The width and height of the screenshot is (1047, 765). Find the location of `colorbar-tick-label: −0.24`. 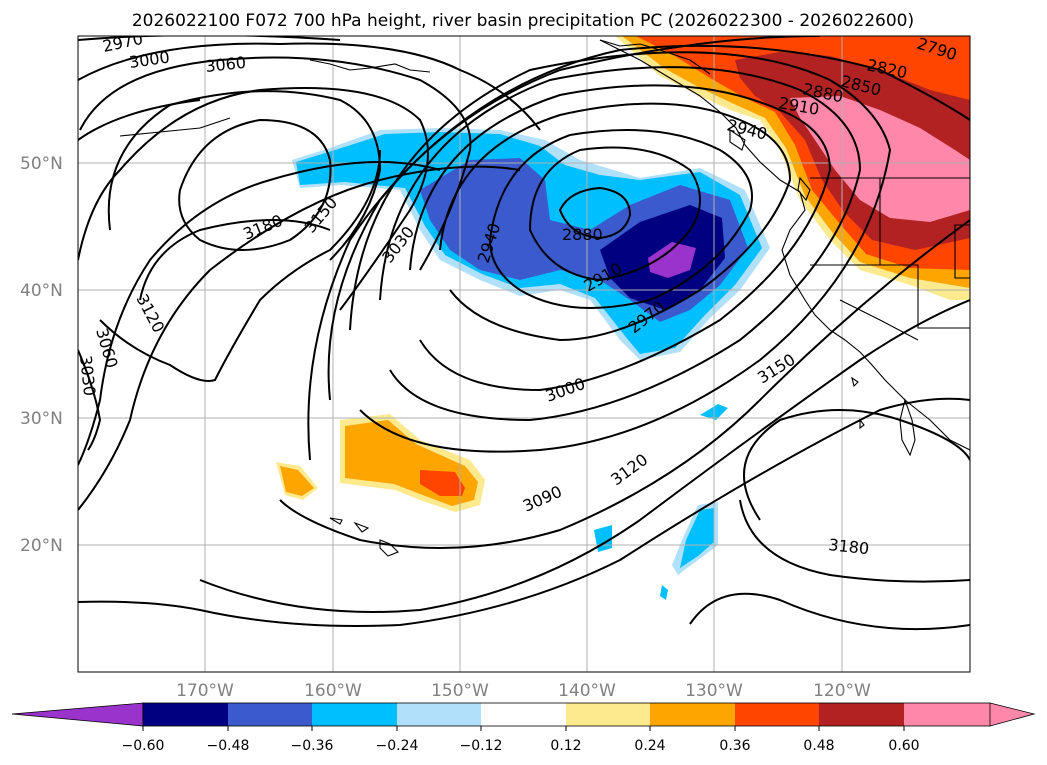

colorbar-tick-label: −0.24 is located at coordinates (397, 746).